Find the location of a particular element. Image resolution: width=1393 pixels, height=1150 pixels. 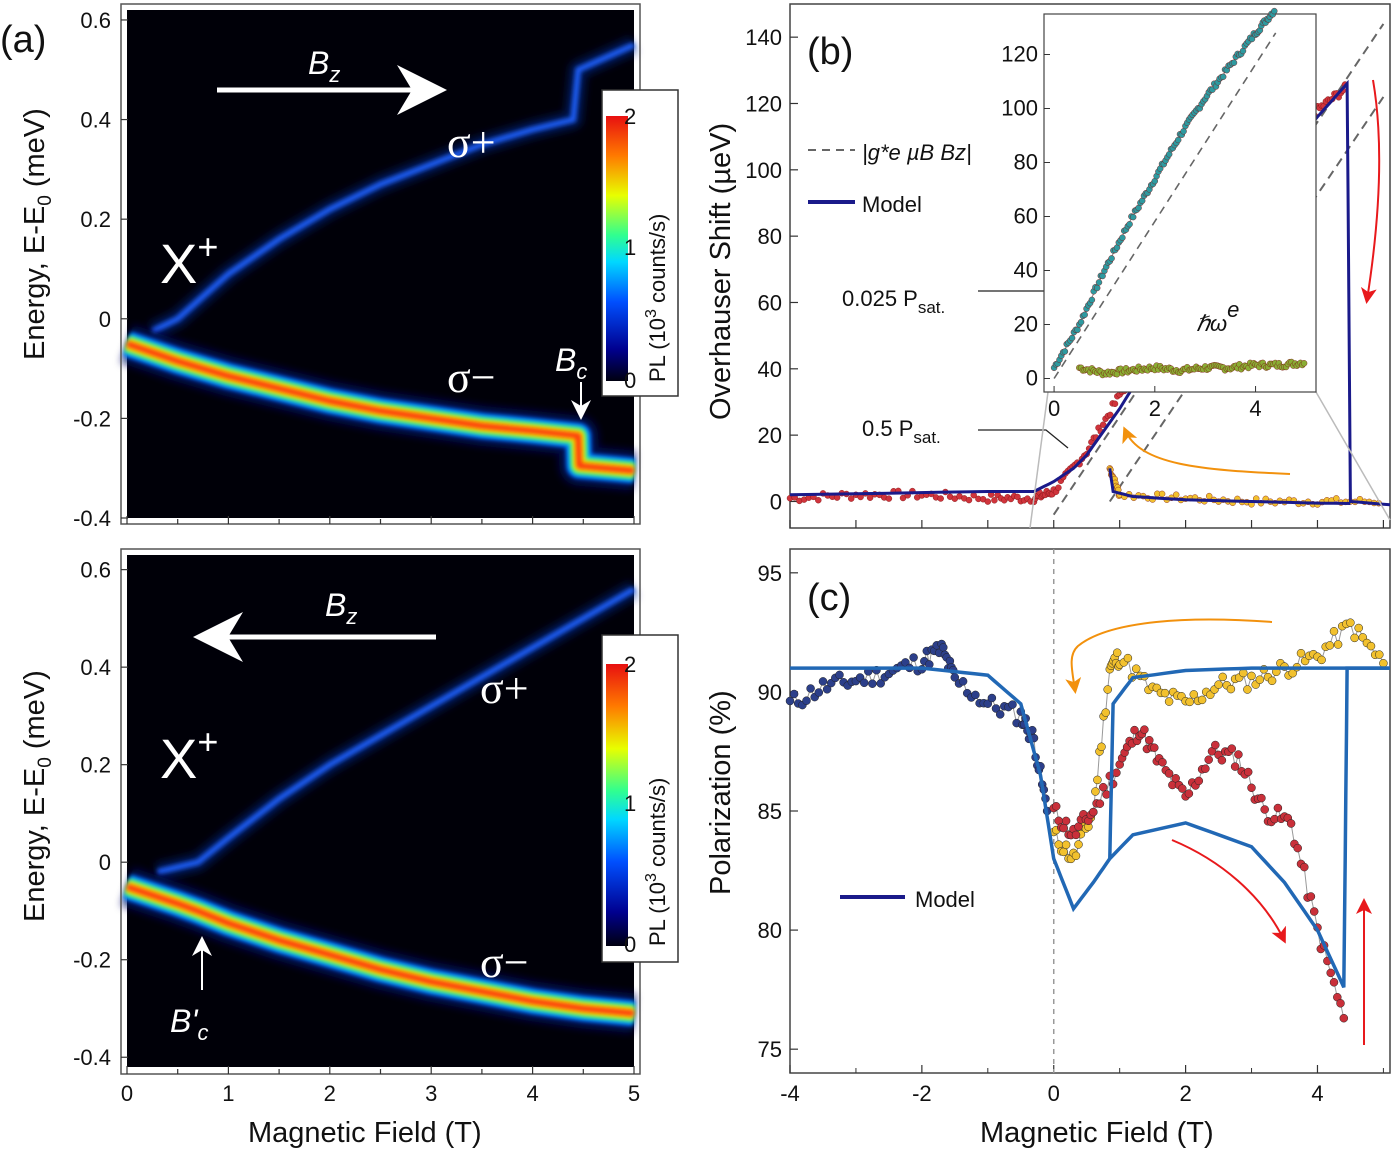

inset-dashed-line is located at coordinates (1165, 205).